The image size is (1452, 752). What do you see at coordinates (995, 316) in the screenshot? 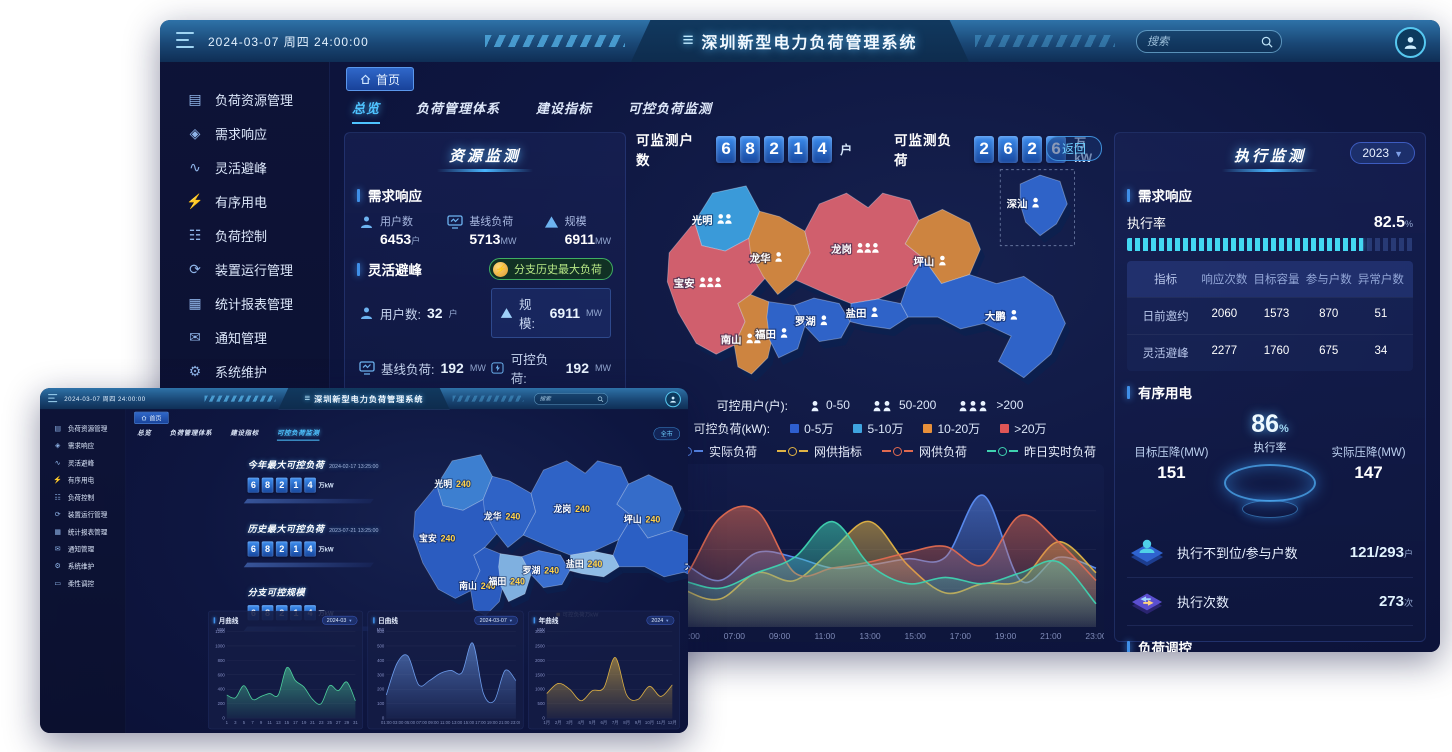
I see `svg-text: 大鹏` at bounding box center [995, 316].